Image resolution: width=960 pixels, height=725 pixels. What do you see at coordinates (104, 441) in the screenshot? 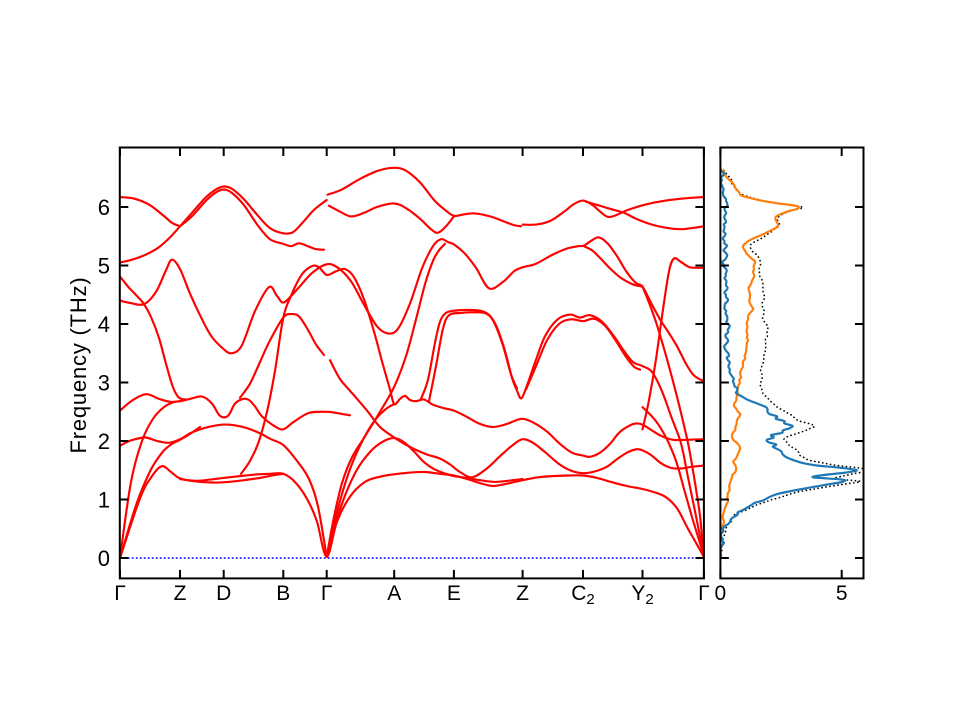
I see `svg-text: 2` at bounding box center [104, 441].